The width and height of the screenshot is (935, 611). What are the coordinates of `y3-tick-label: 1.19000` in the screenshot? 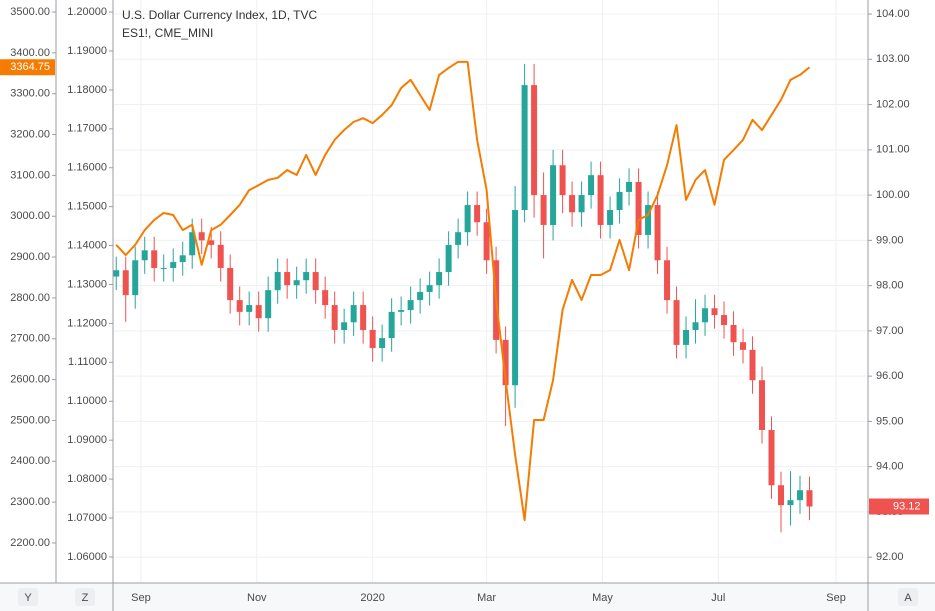 It's located at (87, 51).